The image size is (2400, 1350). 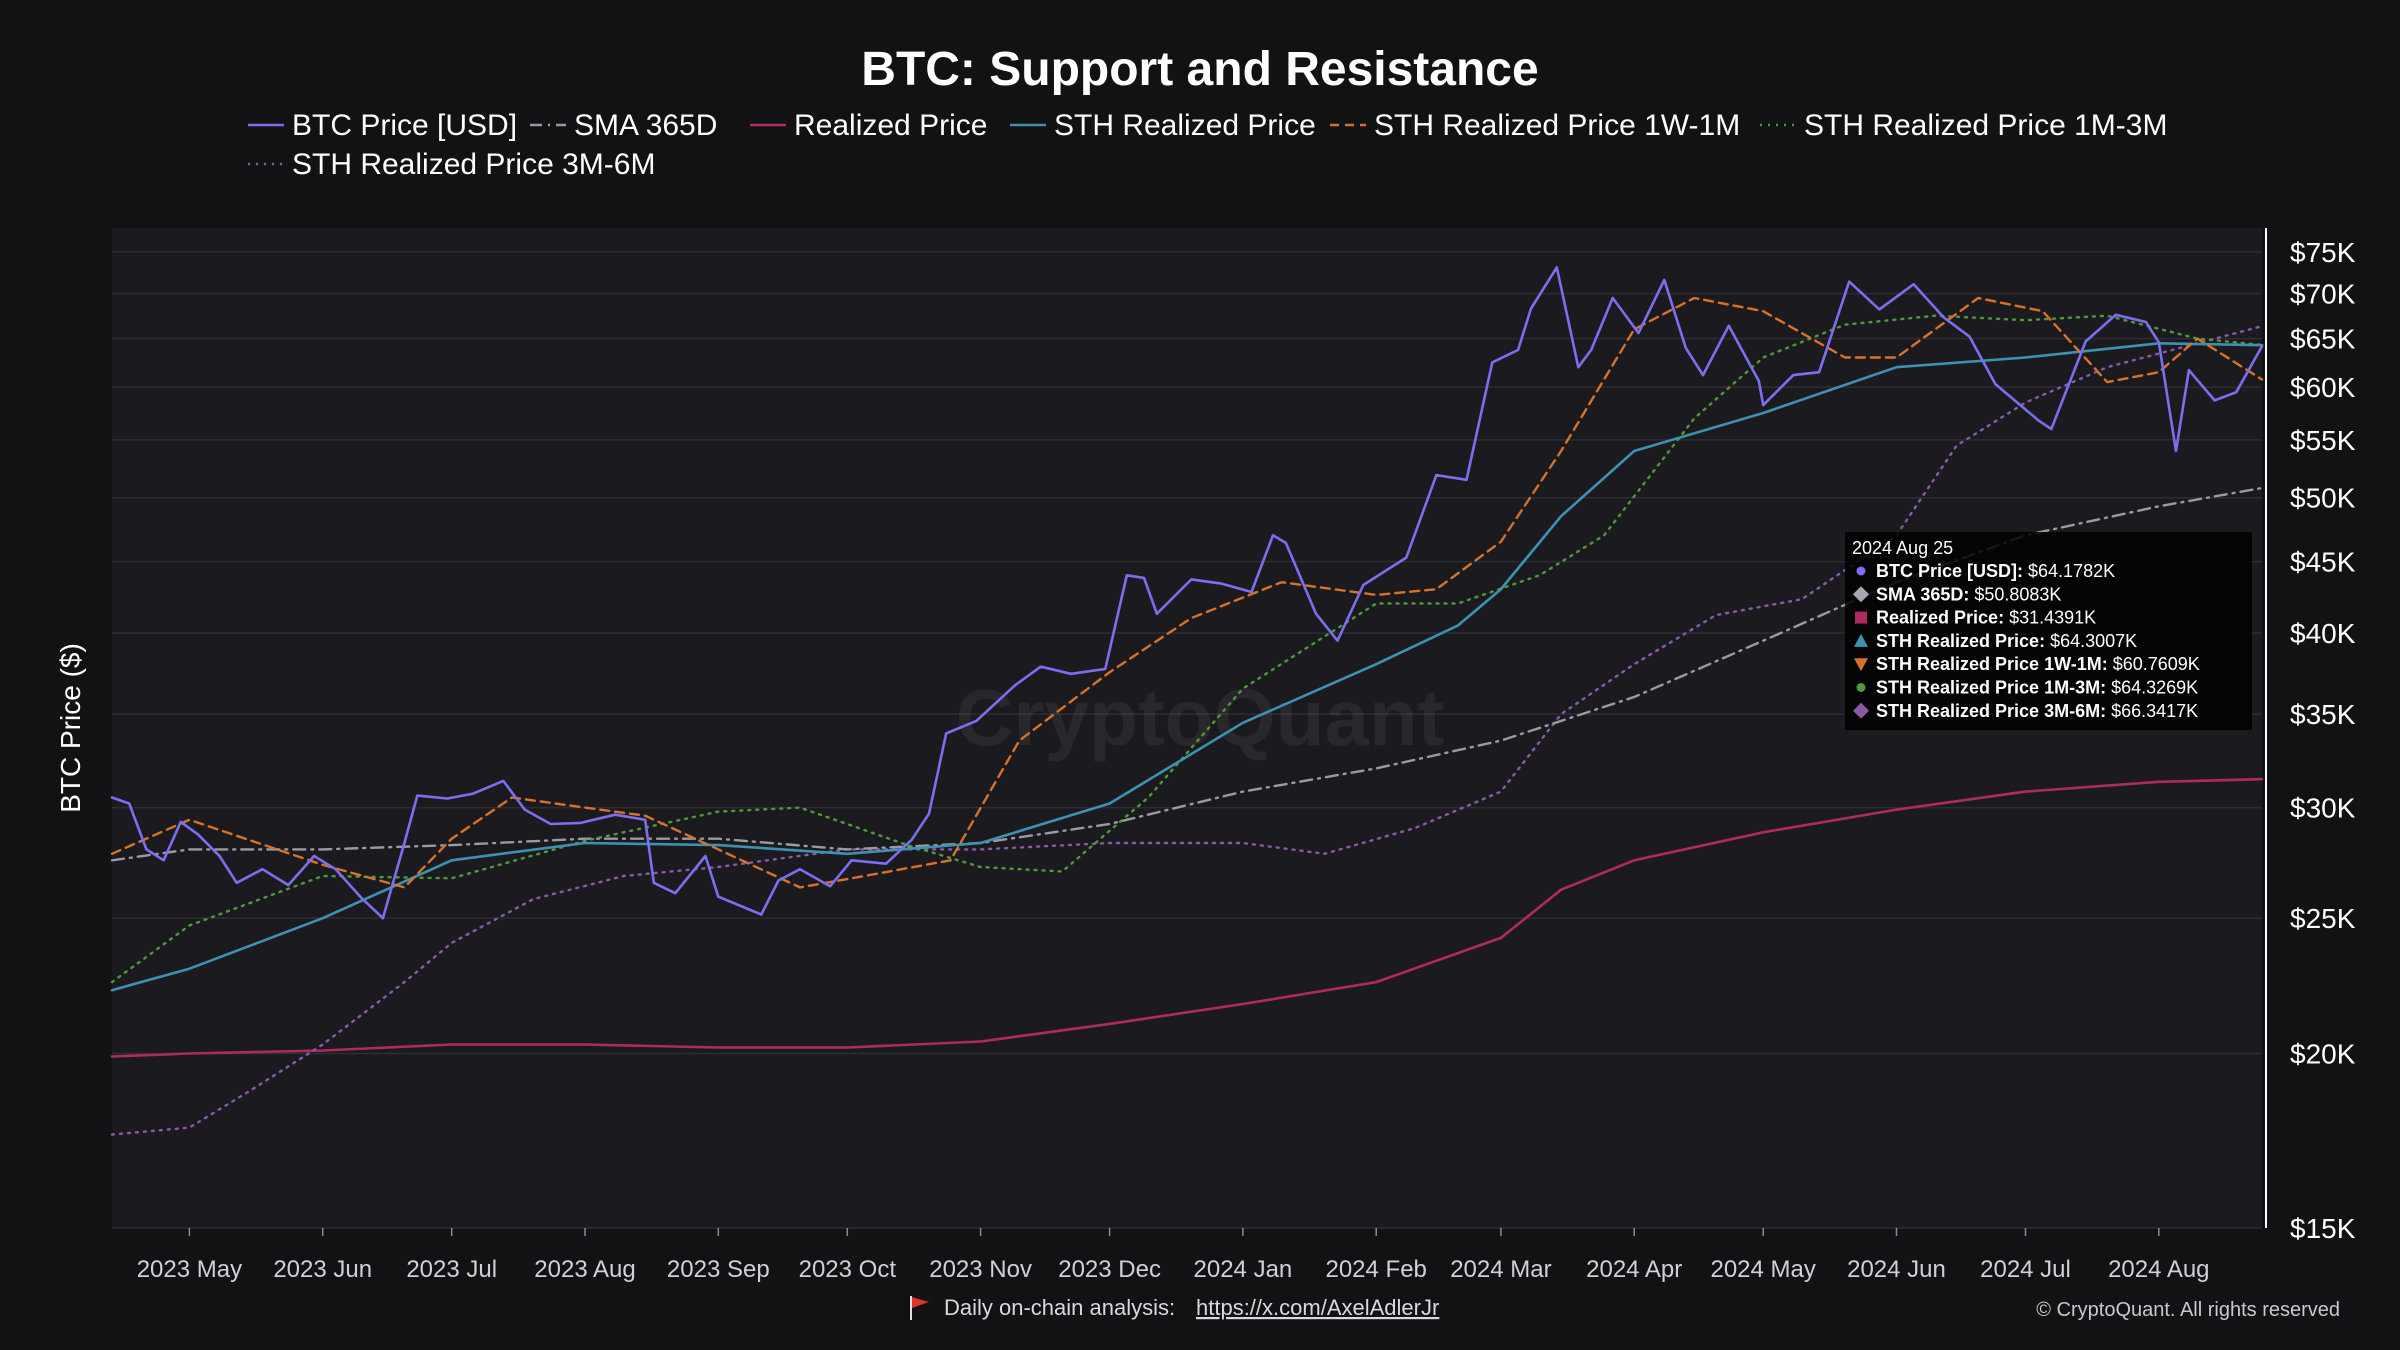 I want to click on x-tick-label: 2023 Aug, so click(x=584, y=1269).